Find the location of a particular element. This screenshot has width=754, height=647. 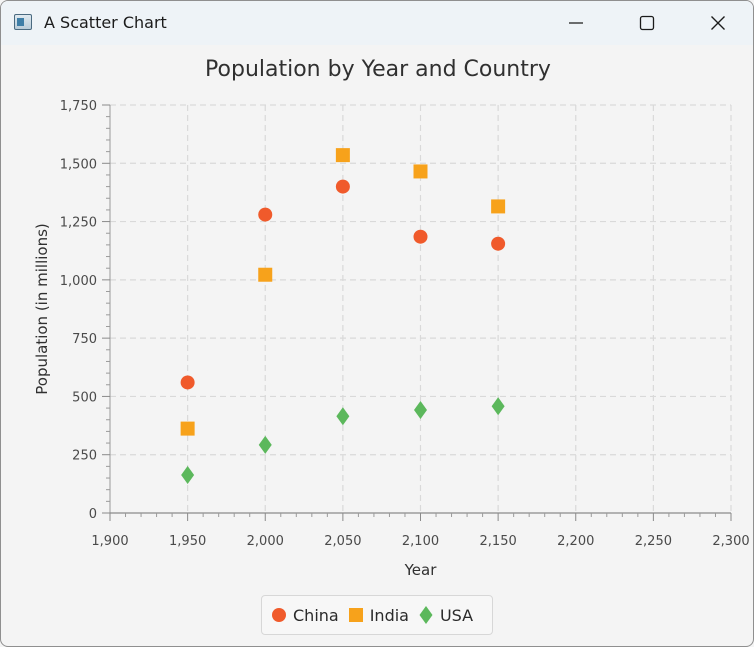

x-tick-label: 2,100 is located at coordinates (420, 541).